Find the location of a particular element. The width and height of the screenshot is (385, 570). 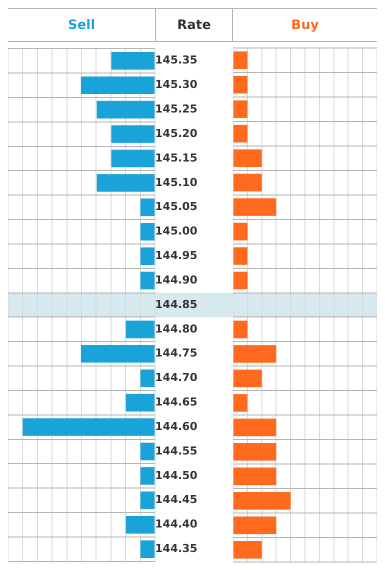

y-tick-label: 144.55 is located at coordinates (176, 451).